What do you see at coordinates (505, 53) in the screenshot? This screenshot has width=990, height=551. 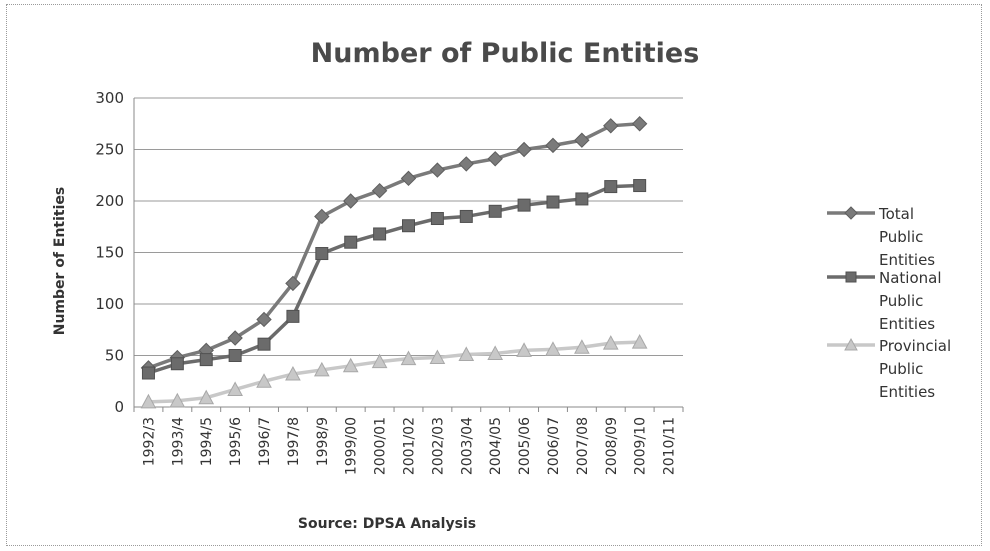 I see `chart-title: Number of Public Entities` at bounding box center [505, 53].